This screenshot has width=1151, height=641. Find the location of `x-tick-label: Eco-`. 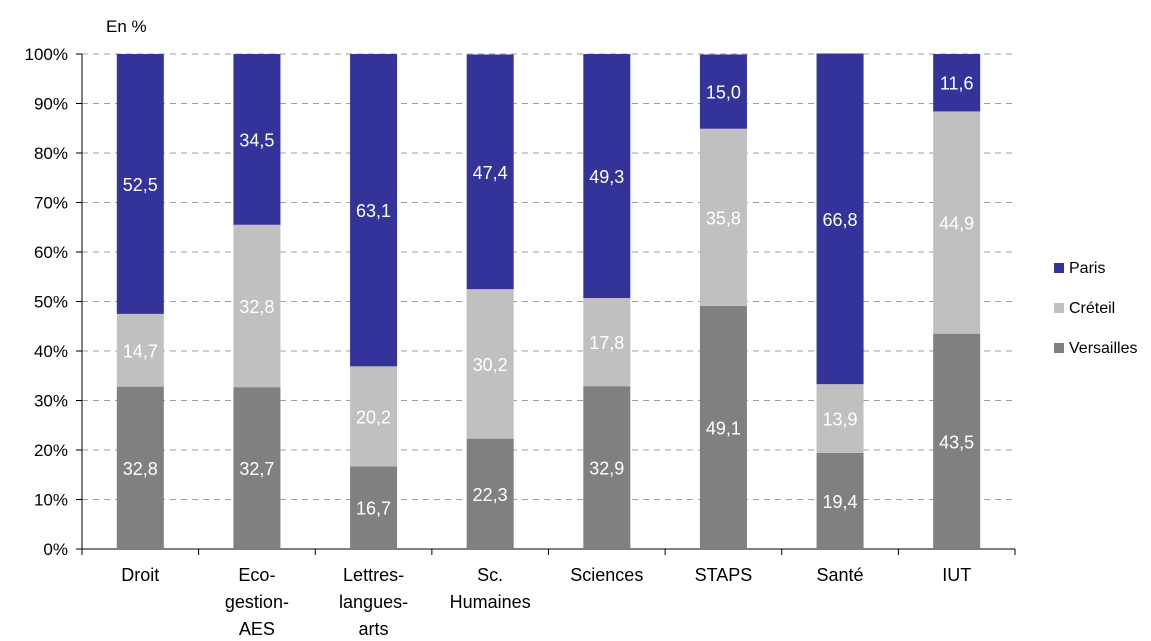

x-tick-label: Eco- is located at coordinates (256, 575).